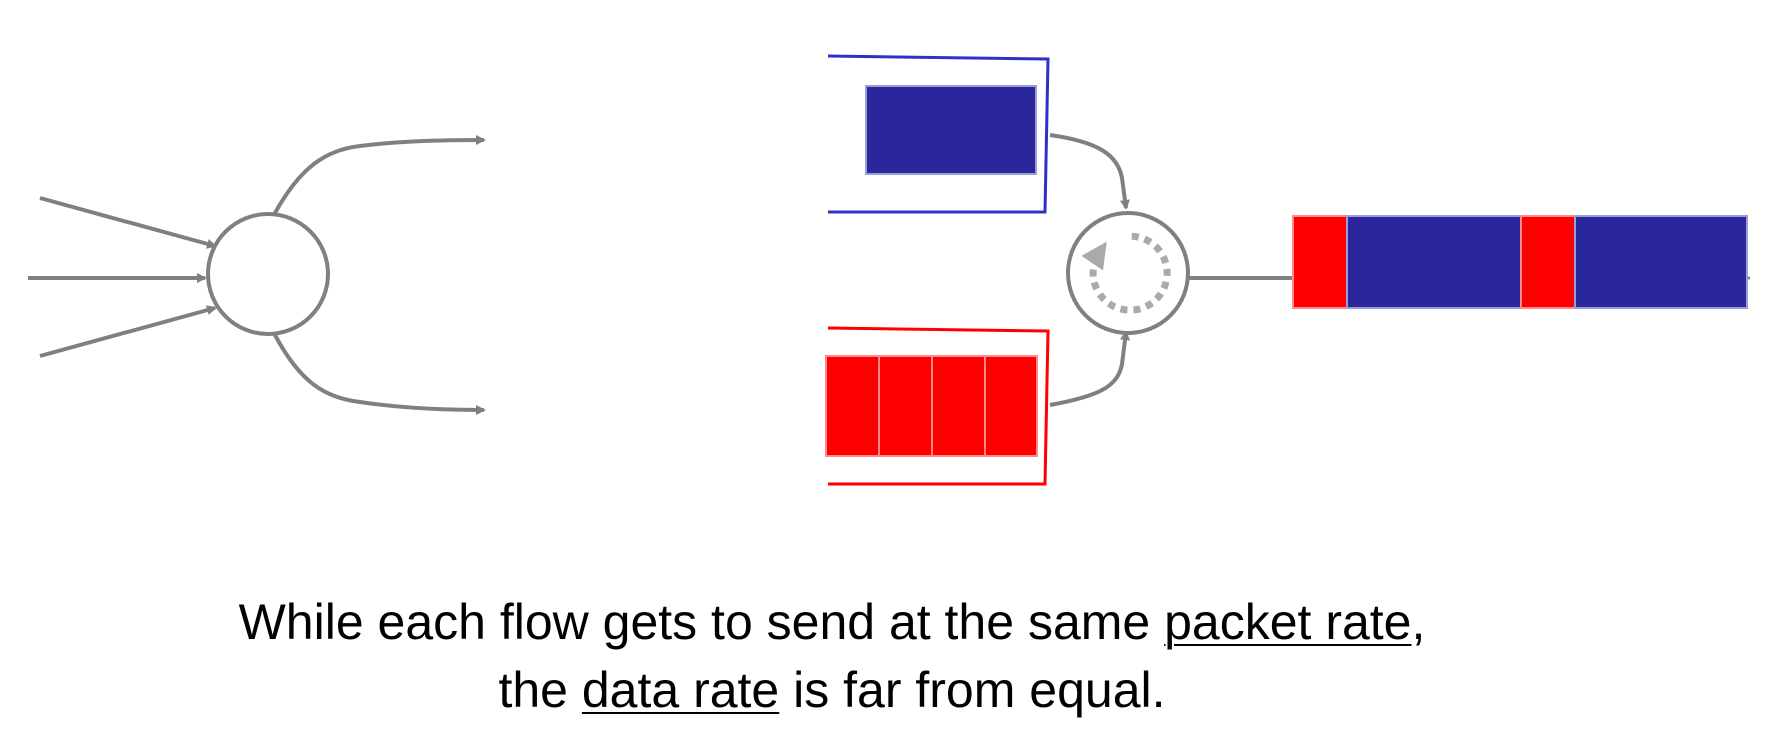 This screenshot has height=740, width=1776. I want to click on red-queue-outline, so click(938, 406).